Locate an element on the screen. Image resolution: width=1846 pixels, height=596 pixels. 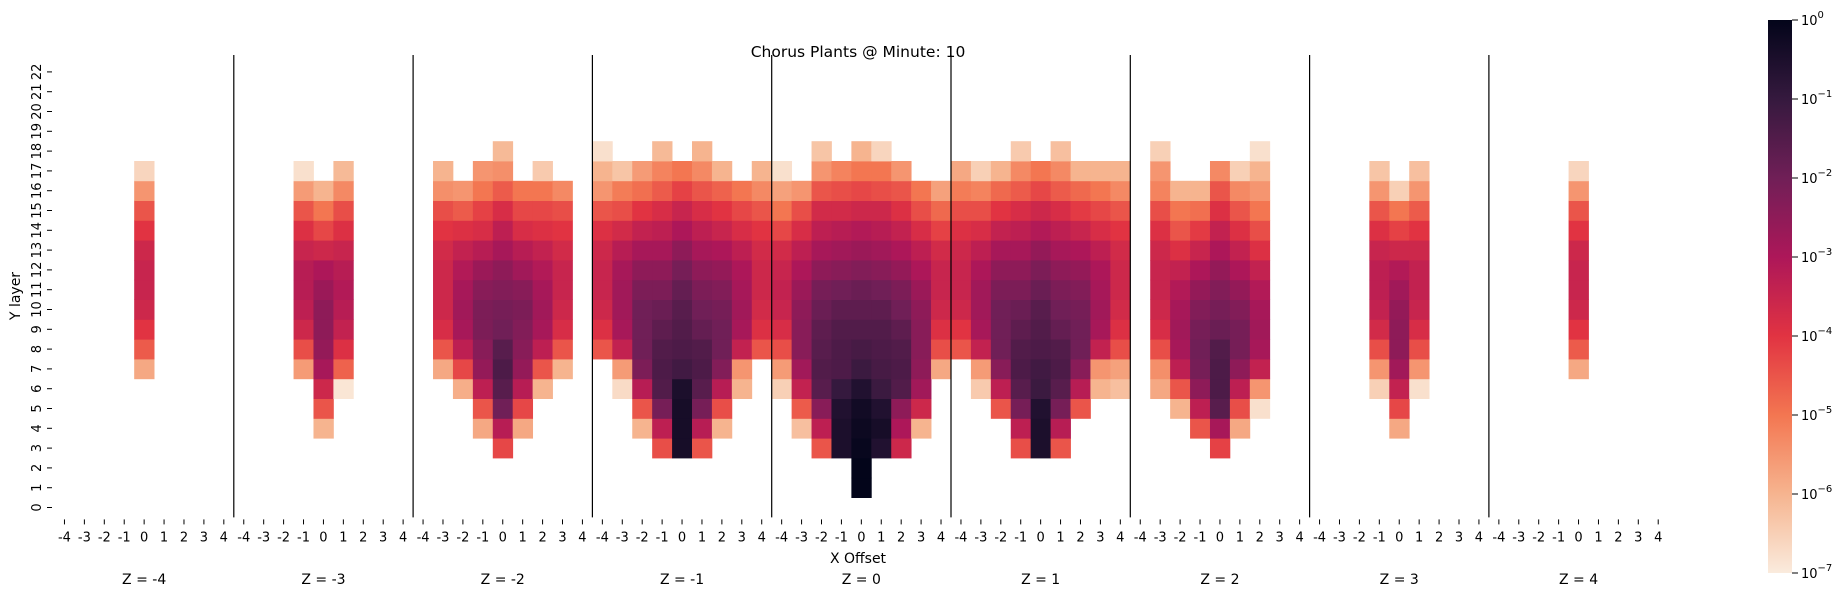
panel-label: Z = -1 is located at coordinates (682, 580).